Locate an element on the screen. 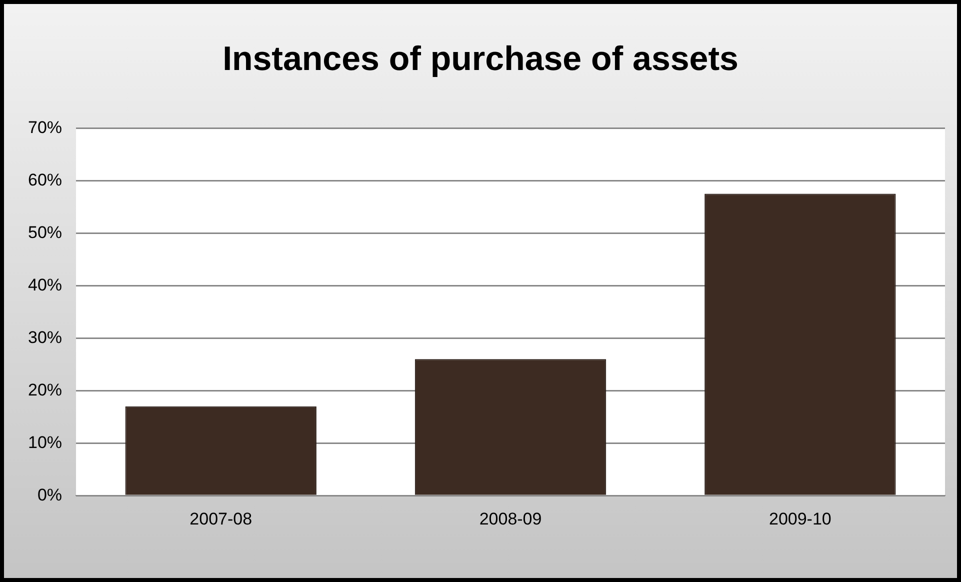 Image resolution: width=961 pixels, height=582 pixels. x-tick-label: 2007-08 is located at coordinates (221, 518).